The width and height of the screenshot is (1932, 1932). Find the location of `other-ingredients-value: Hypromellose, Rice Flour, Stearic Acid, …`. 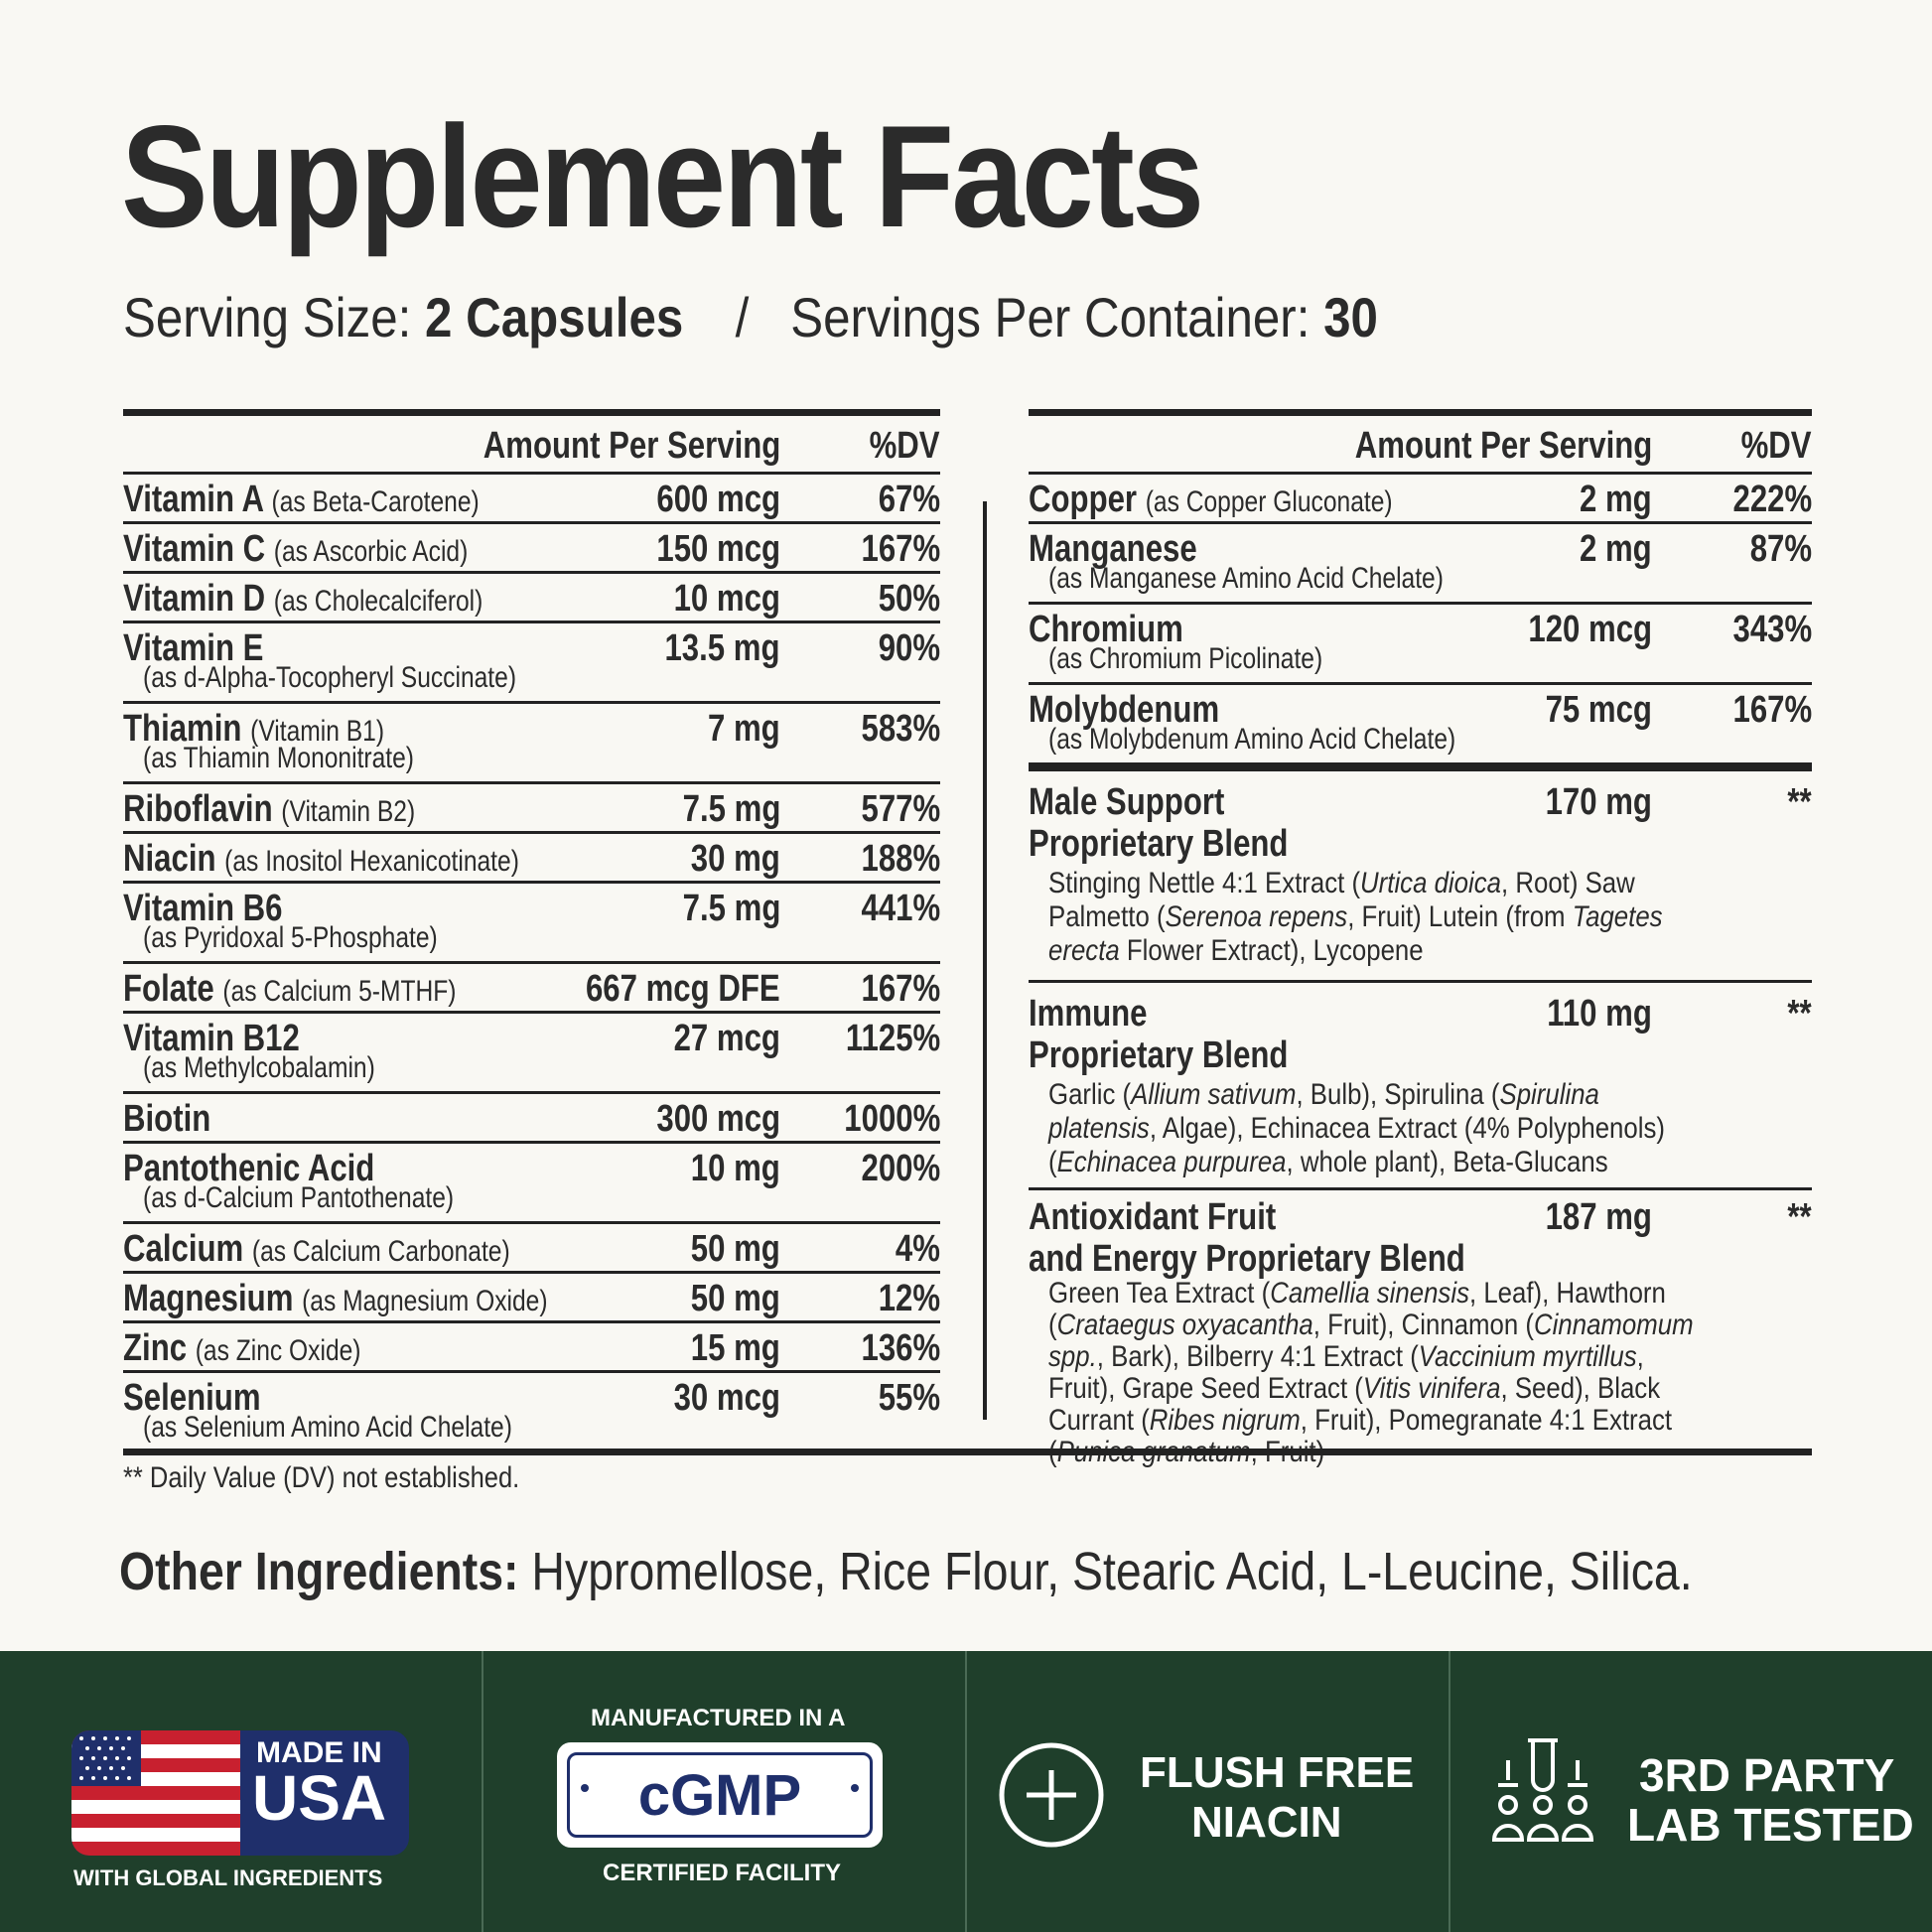

other-ingredients-value: Hypromellose, Rice Flour, Stearic Acid, … is located at coordinates (1112, 1571).